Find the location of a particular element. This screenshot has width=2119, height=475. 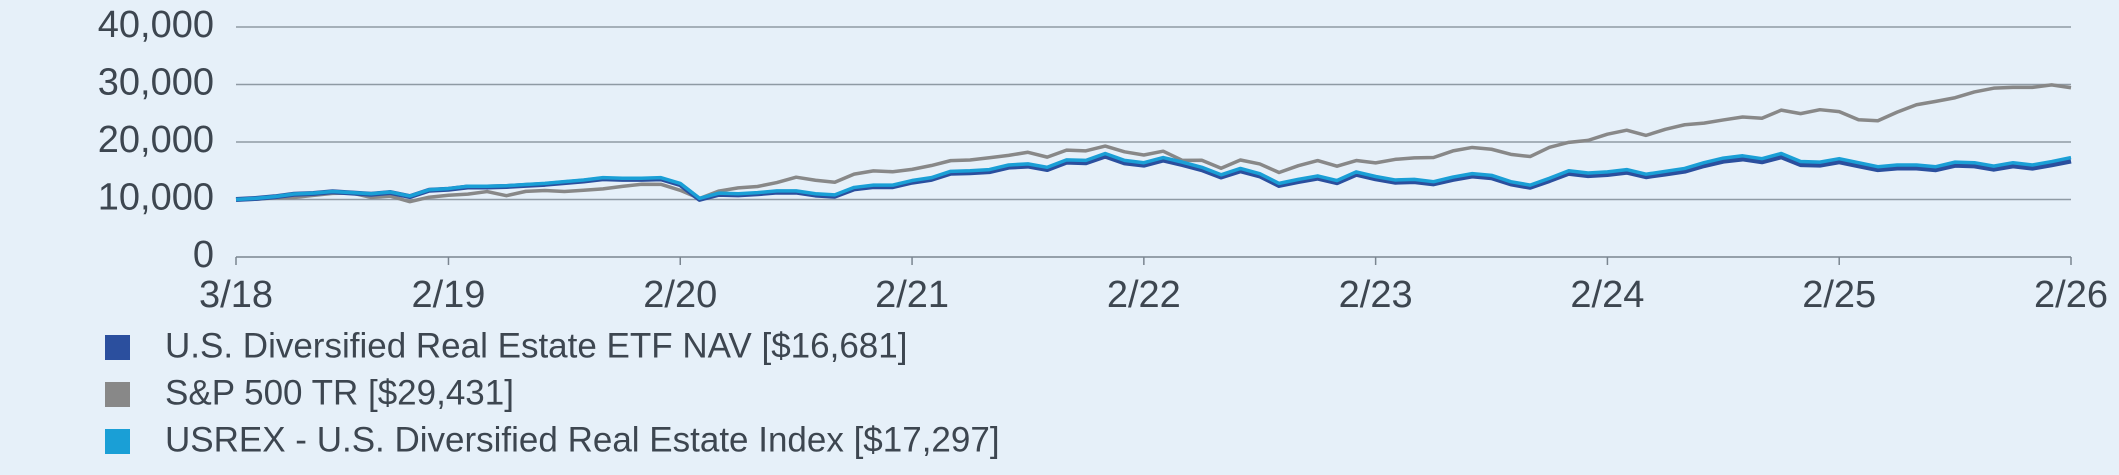

y-tick-label: 30,000 is located at coordinates (156, 83).